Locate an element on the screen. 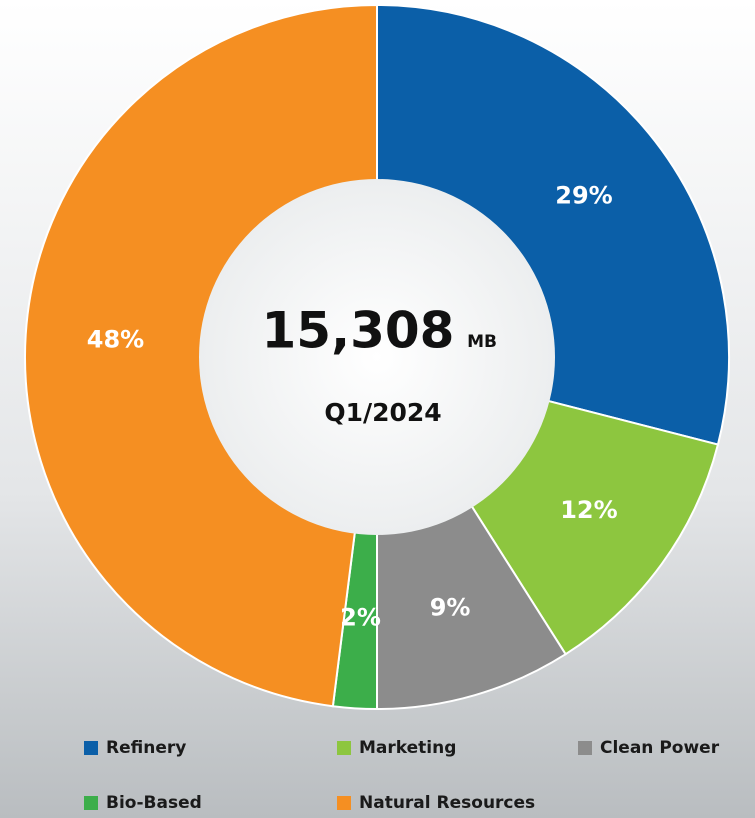  legend-label: Natural Resources is located at coordinates (447, 803).